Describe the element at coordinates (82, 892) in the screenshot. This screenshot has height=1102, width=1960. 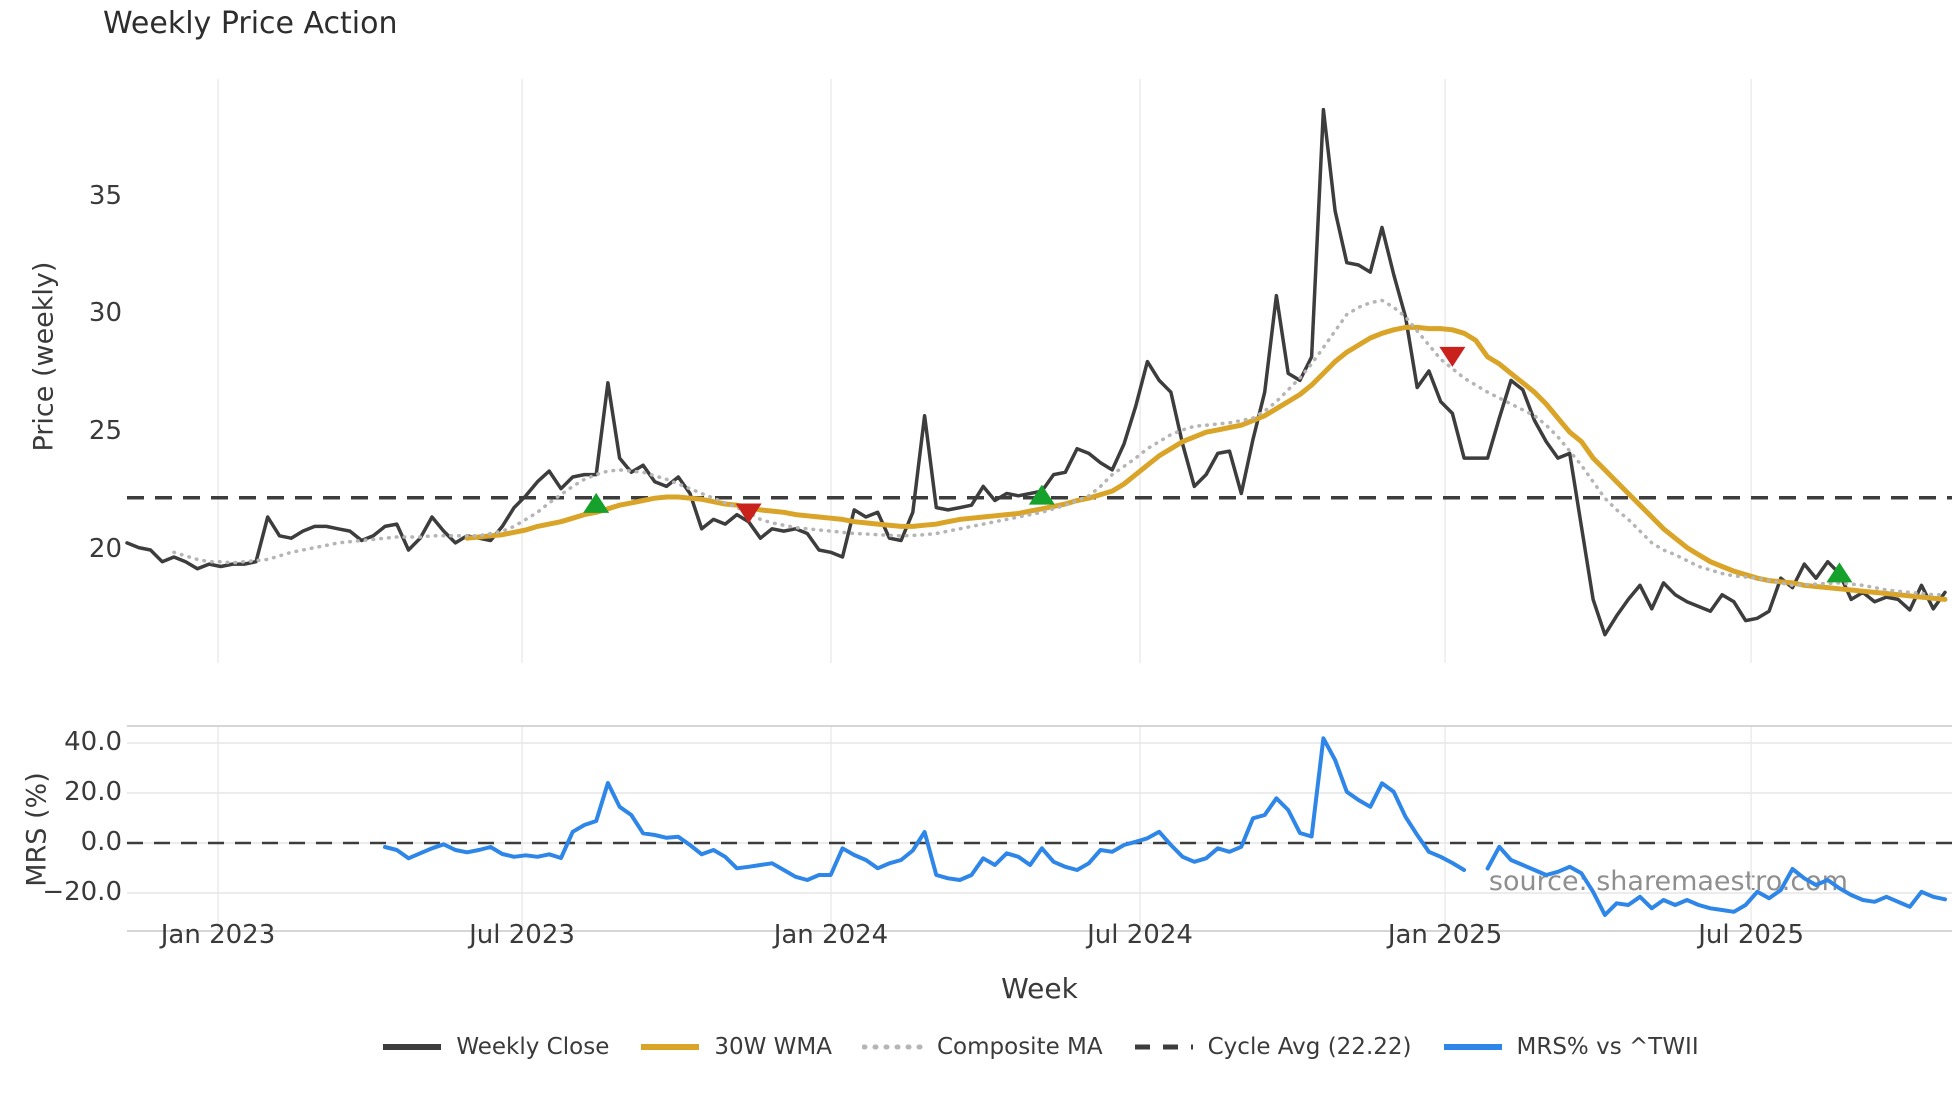
I see `mrs-ytick-label: −20.0` at that location.